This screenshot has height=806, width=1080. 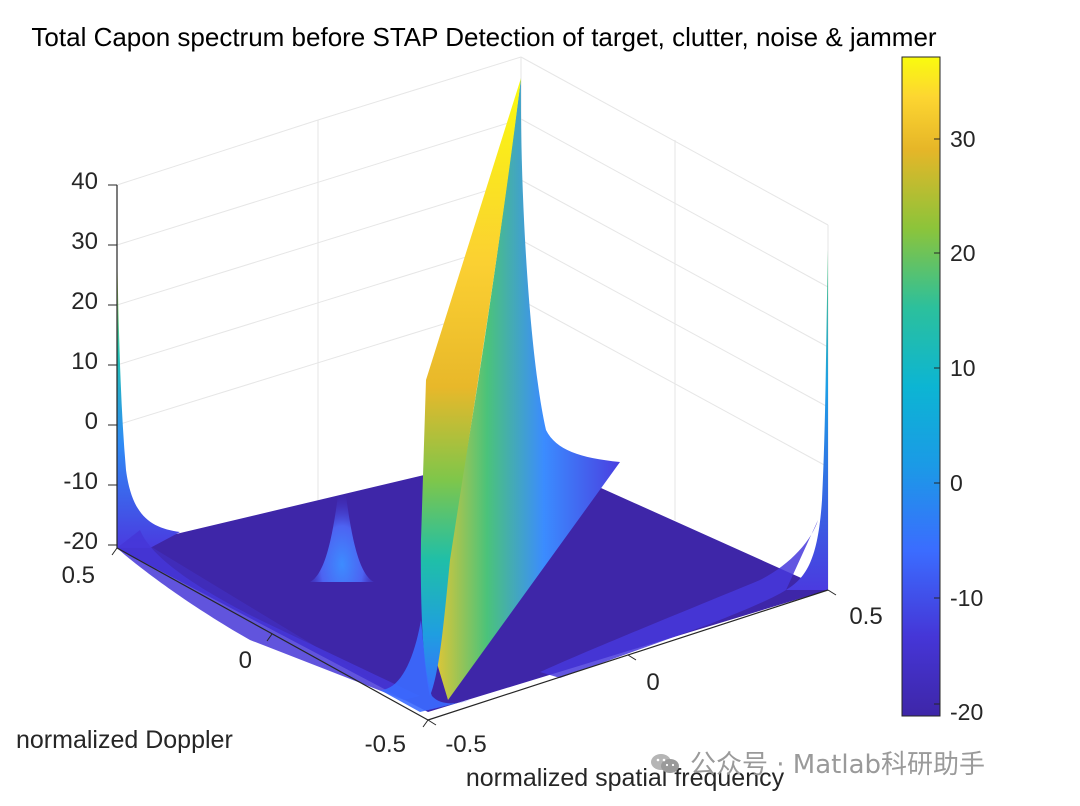 I want to click on x-tick-label: 0.5, so click(x=865, y=616).